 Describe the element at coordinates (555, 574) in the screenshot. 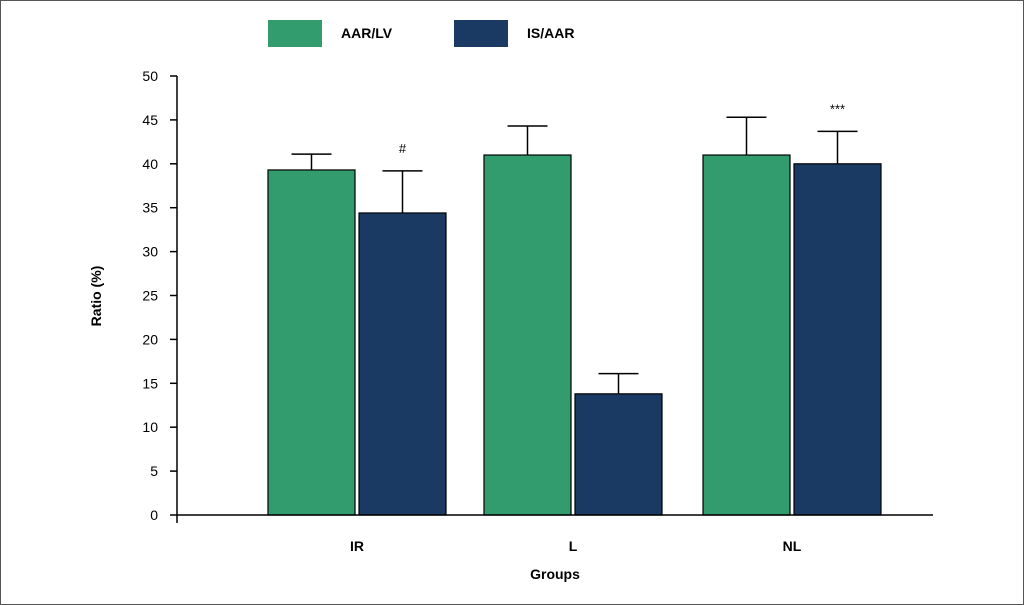

I see `x-axis-title: Groups` at that location.